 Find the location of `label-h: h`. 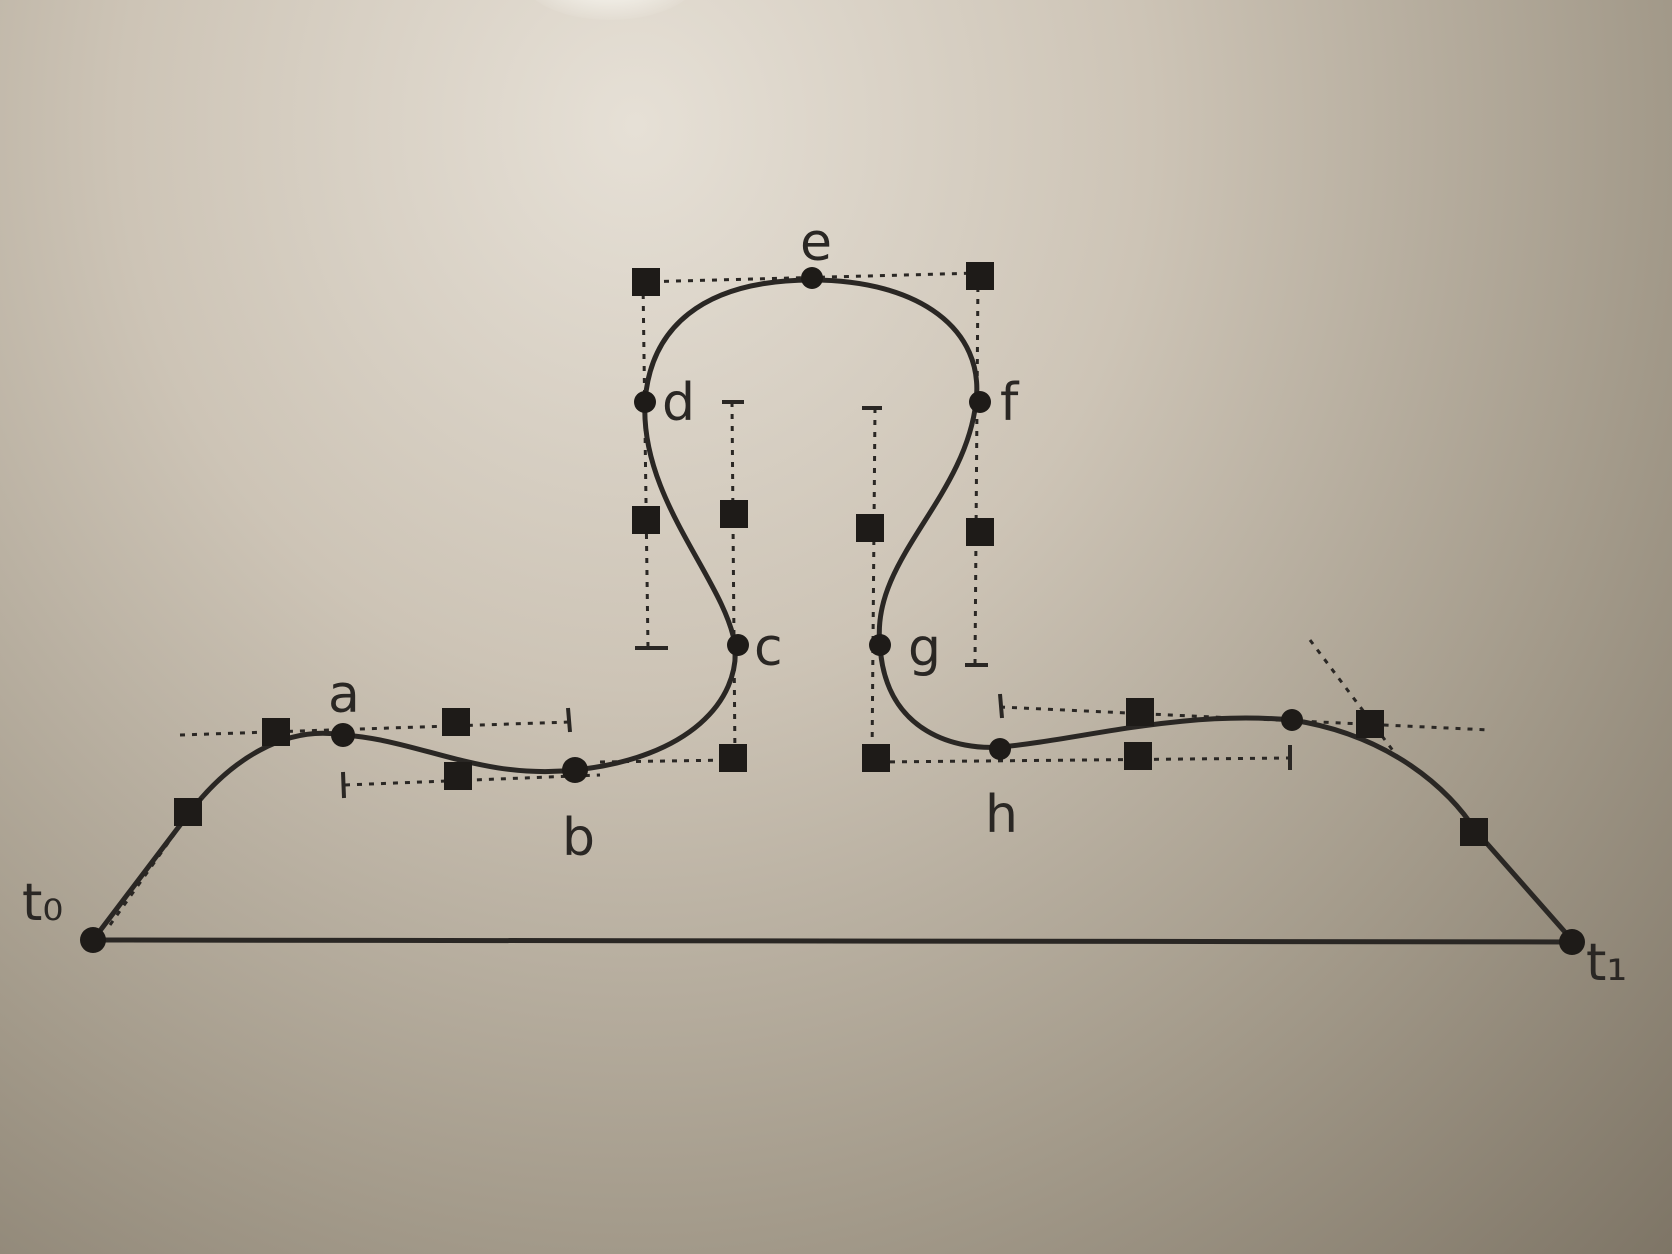

label-h: h is located at coordinates (1001, 815).